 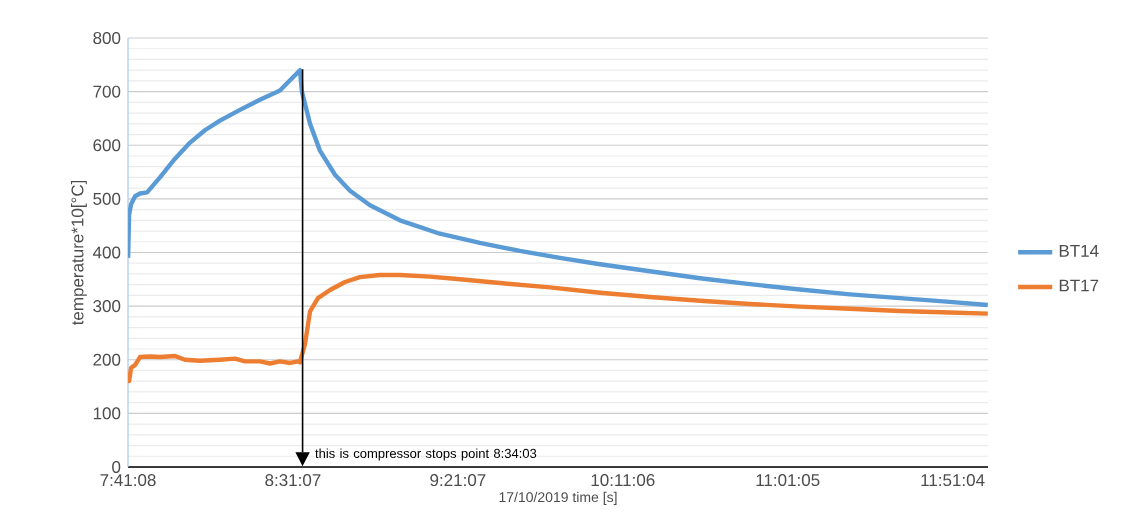 I want to click on annotation: this is compressor stops point 8:34:03, so click(x=426, y=454).